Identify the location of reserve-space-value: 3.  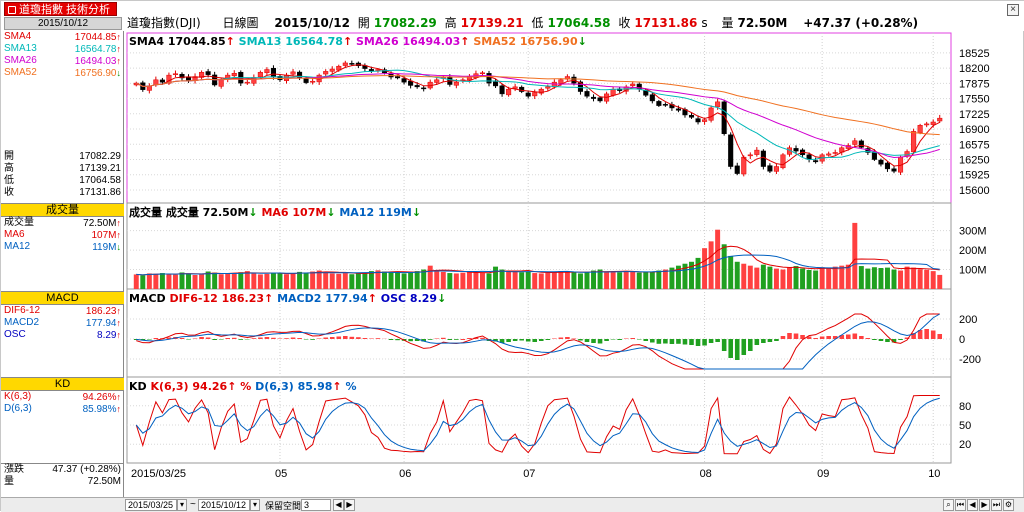
(306, 505).